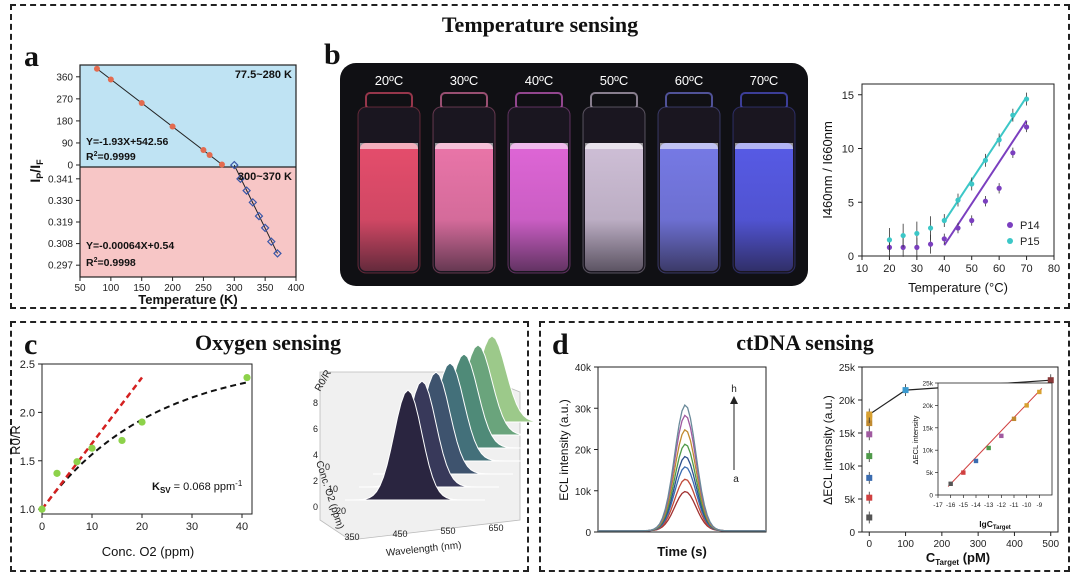 The width and height of the screenshot is (1080, 582). I want to click on vial-label: 40ºC, so click(539, 80).